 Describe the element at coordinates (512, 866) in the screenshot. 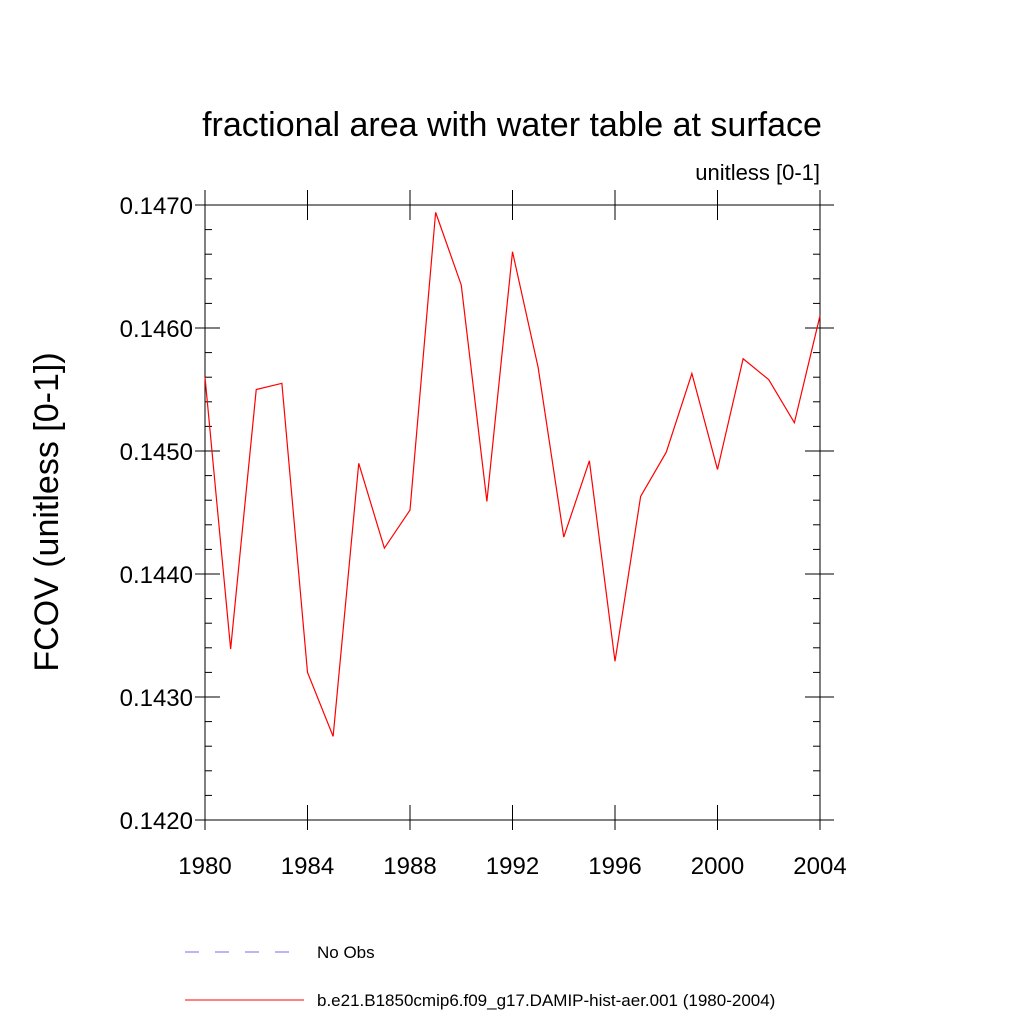

I see `x-tick-label: 1992` at that location.